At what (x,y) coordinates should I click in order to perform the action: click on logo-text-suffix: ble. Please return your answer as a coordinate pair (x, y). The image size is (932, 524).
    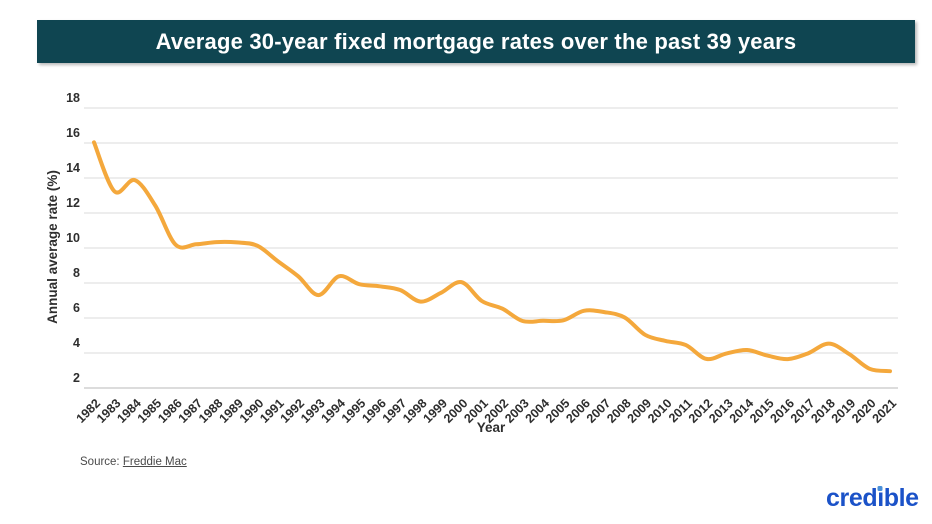
    Looking at the image, I should click on (901, 498).